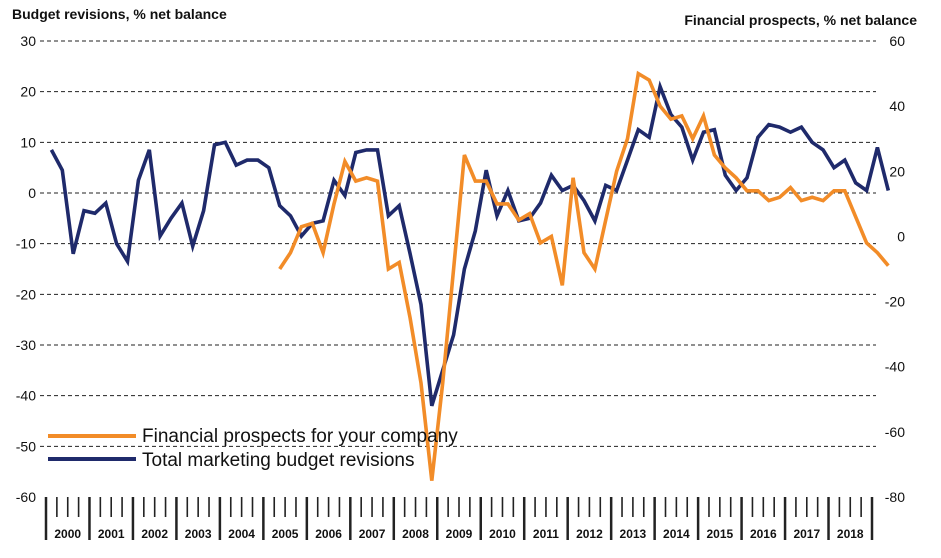 The height and width of the screenshot is (558, 941). What do you see at coordinates (719, 534) in the screenshot?
I see `year-label: 2015` at bounding box center [719, 534].